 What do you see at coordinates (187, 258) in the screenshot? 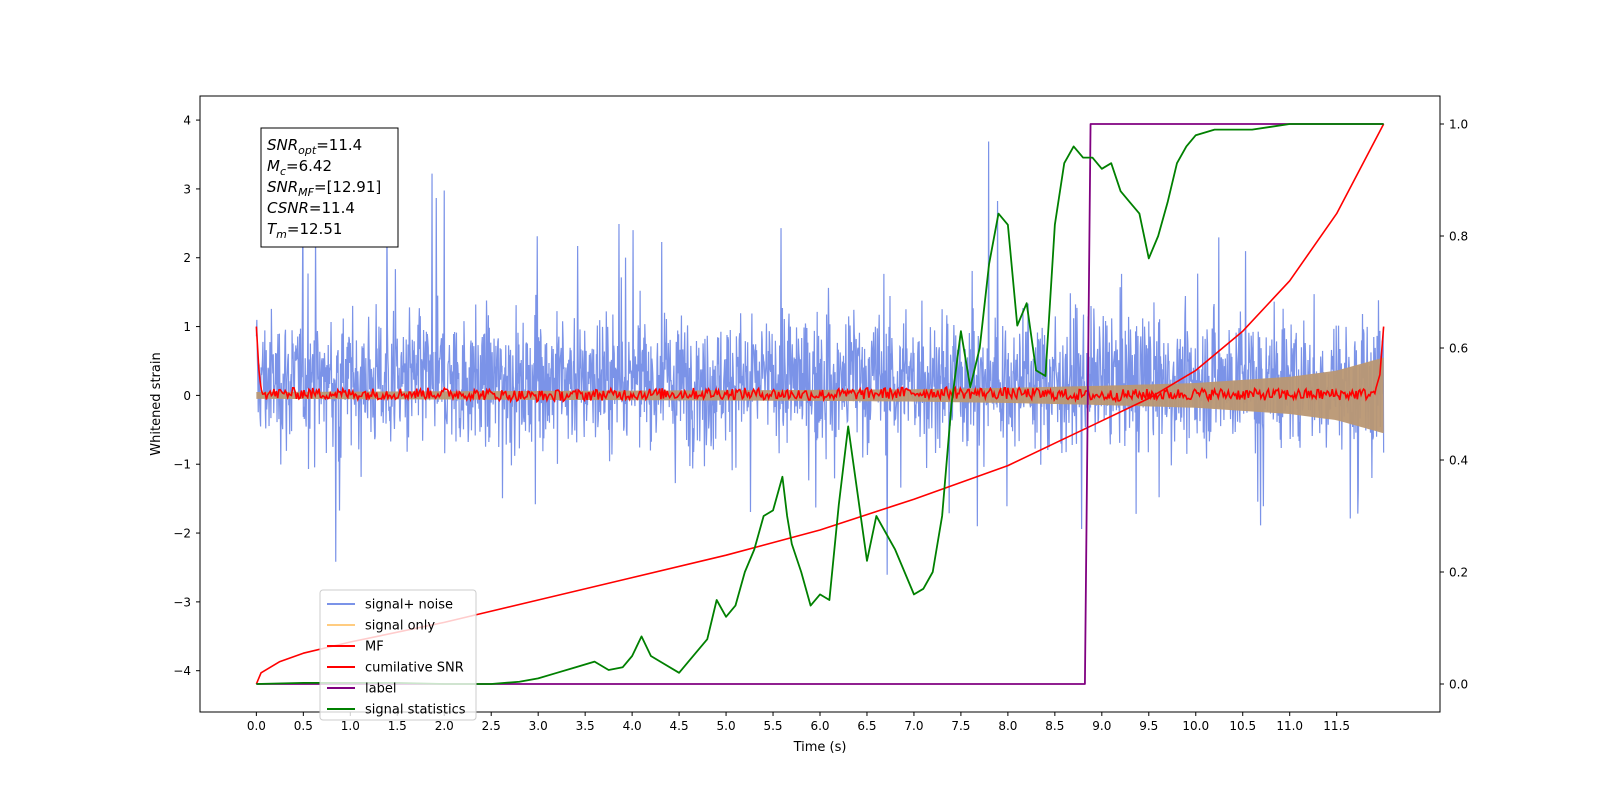
I see `y-tick-label: 2` at bounding box center [187, 258].